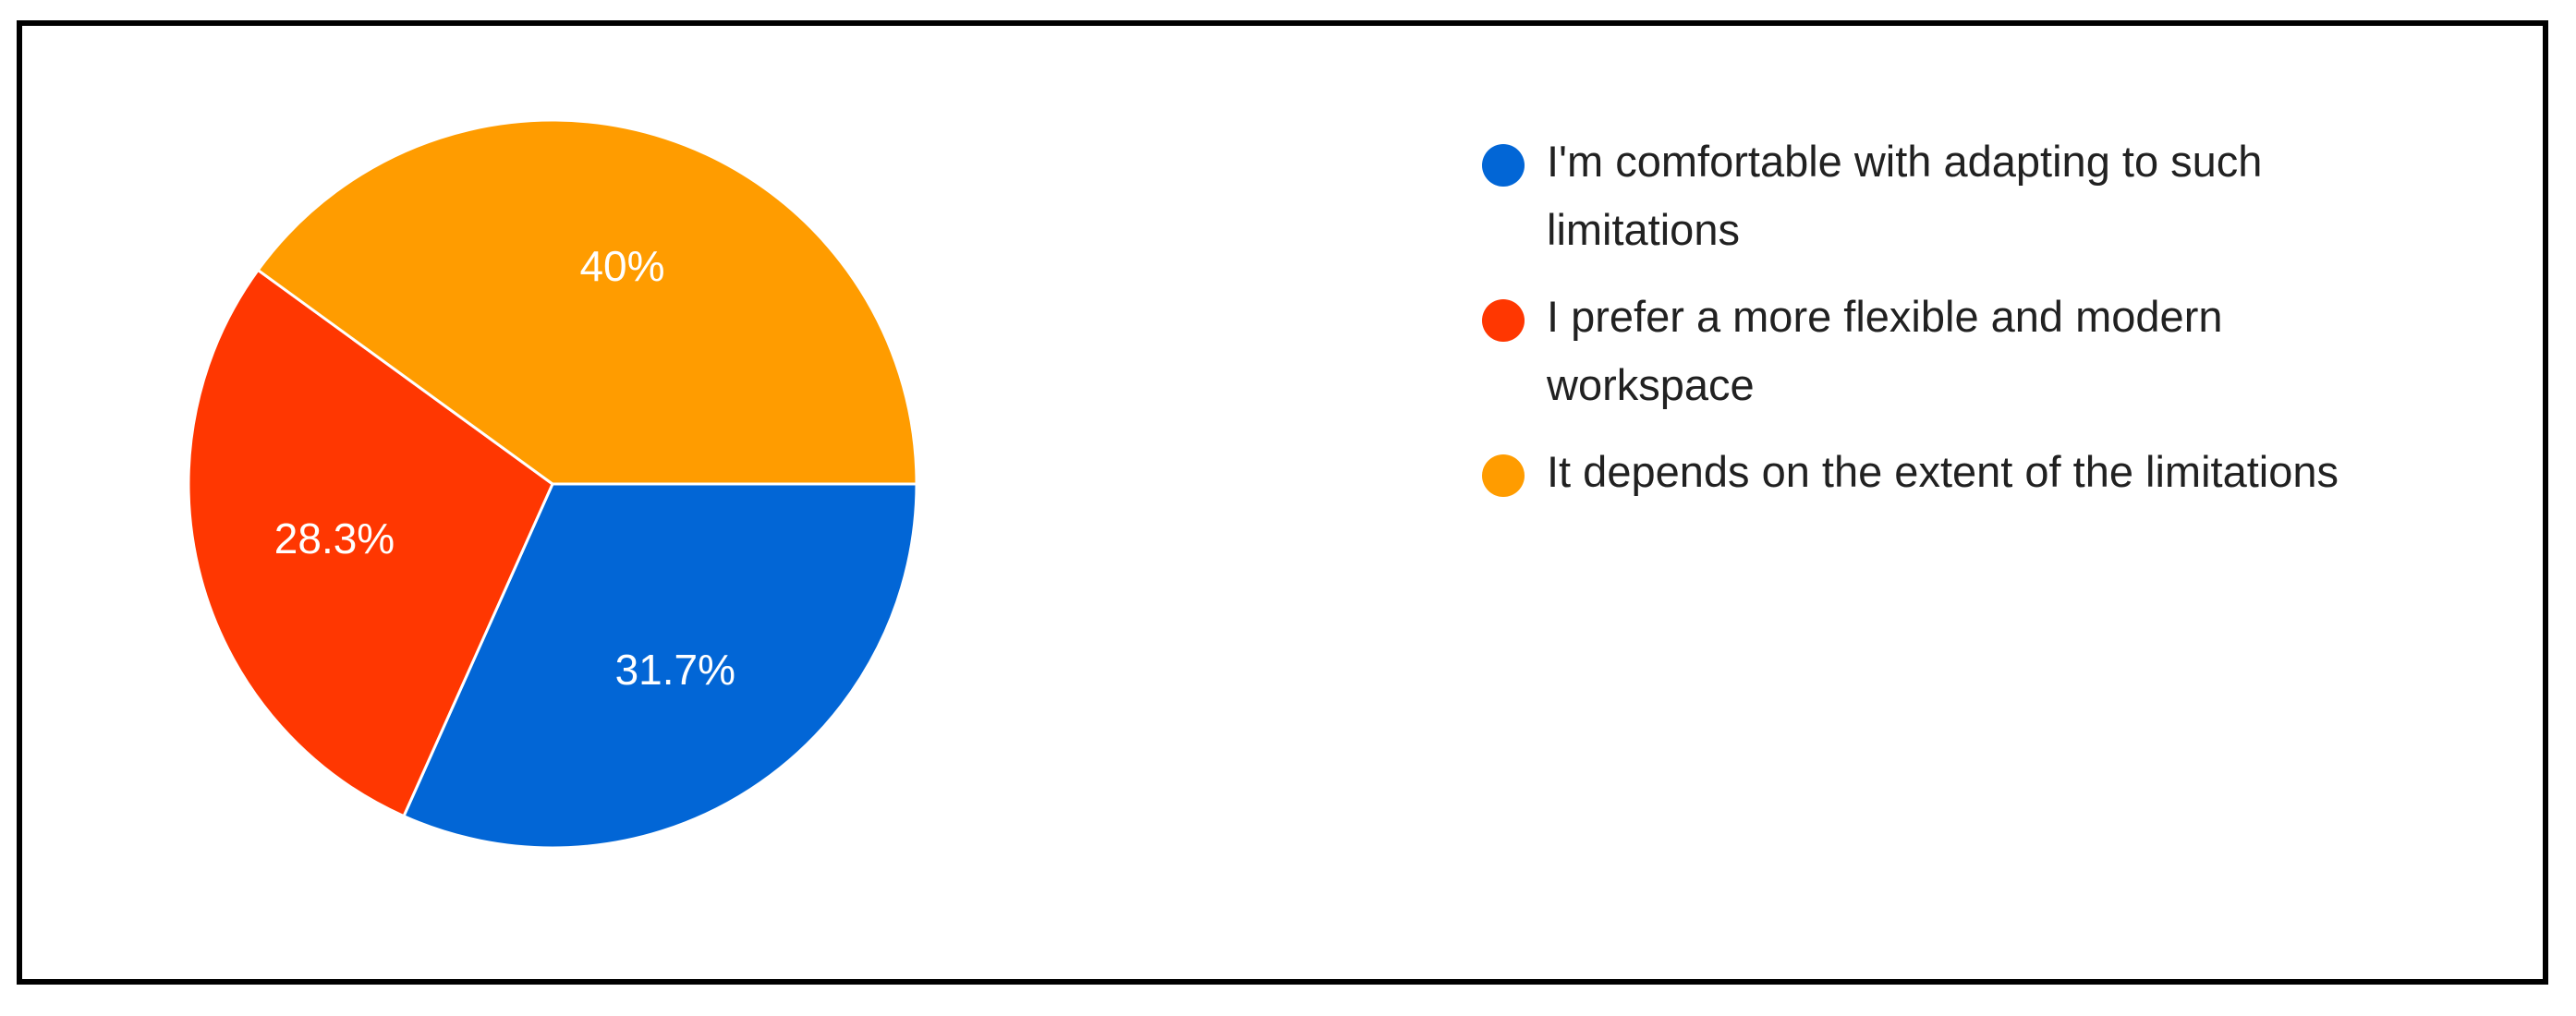  What do you see at coordinates (675, 670) in the screenshot?
I see `slice-value-label: 31.7%` at bounding box center [675, 670].